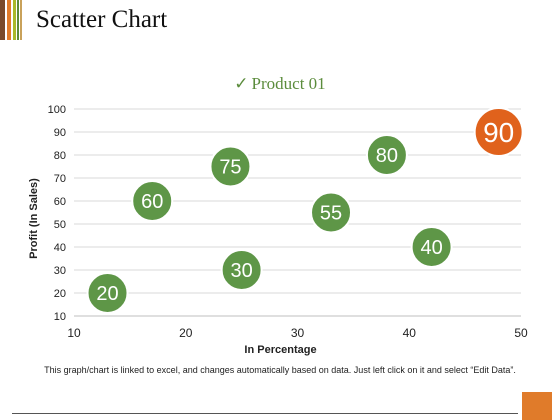 This screenshot has height=420, width=560. I want to click on x-axis-title: In Percentage, so click(280, 350).